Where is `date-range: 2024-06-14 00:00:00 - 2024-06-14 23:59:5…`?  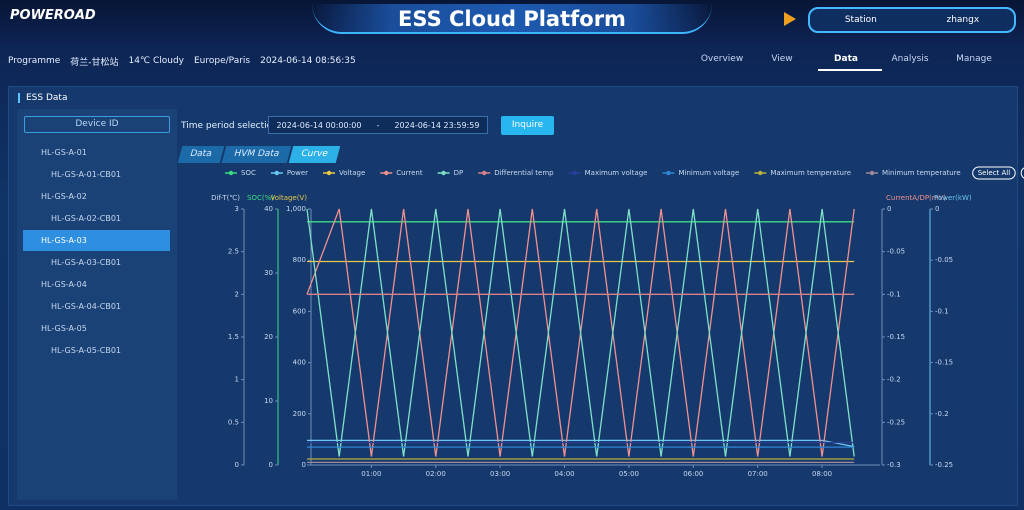
date-range: 2024-06-14 00:00:00 - 2024-06-14 23:59:5… is located at coordinates (378, 125).